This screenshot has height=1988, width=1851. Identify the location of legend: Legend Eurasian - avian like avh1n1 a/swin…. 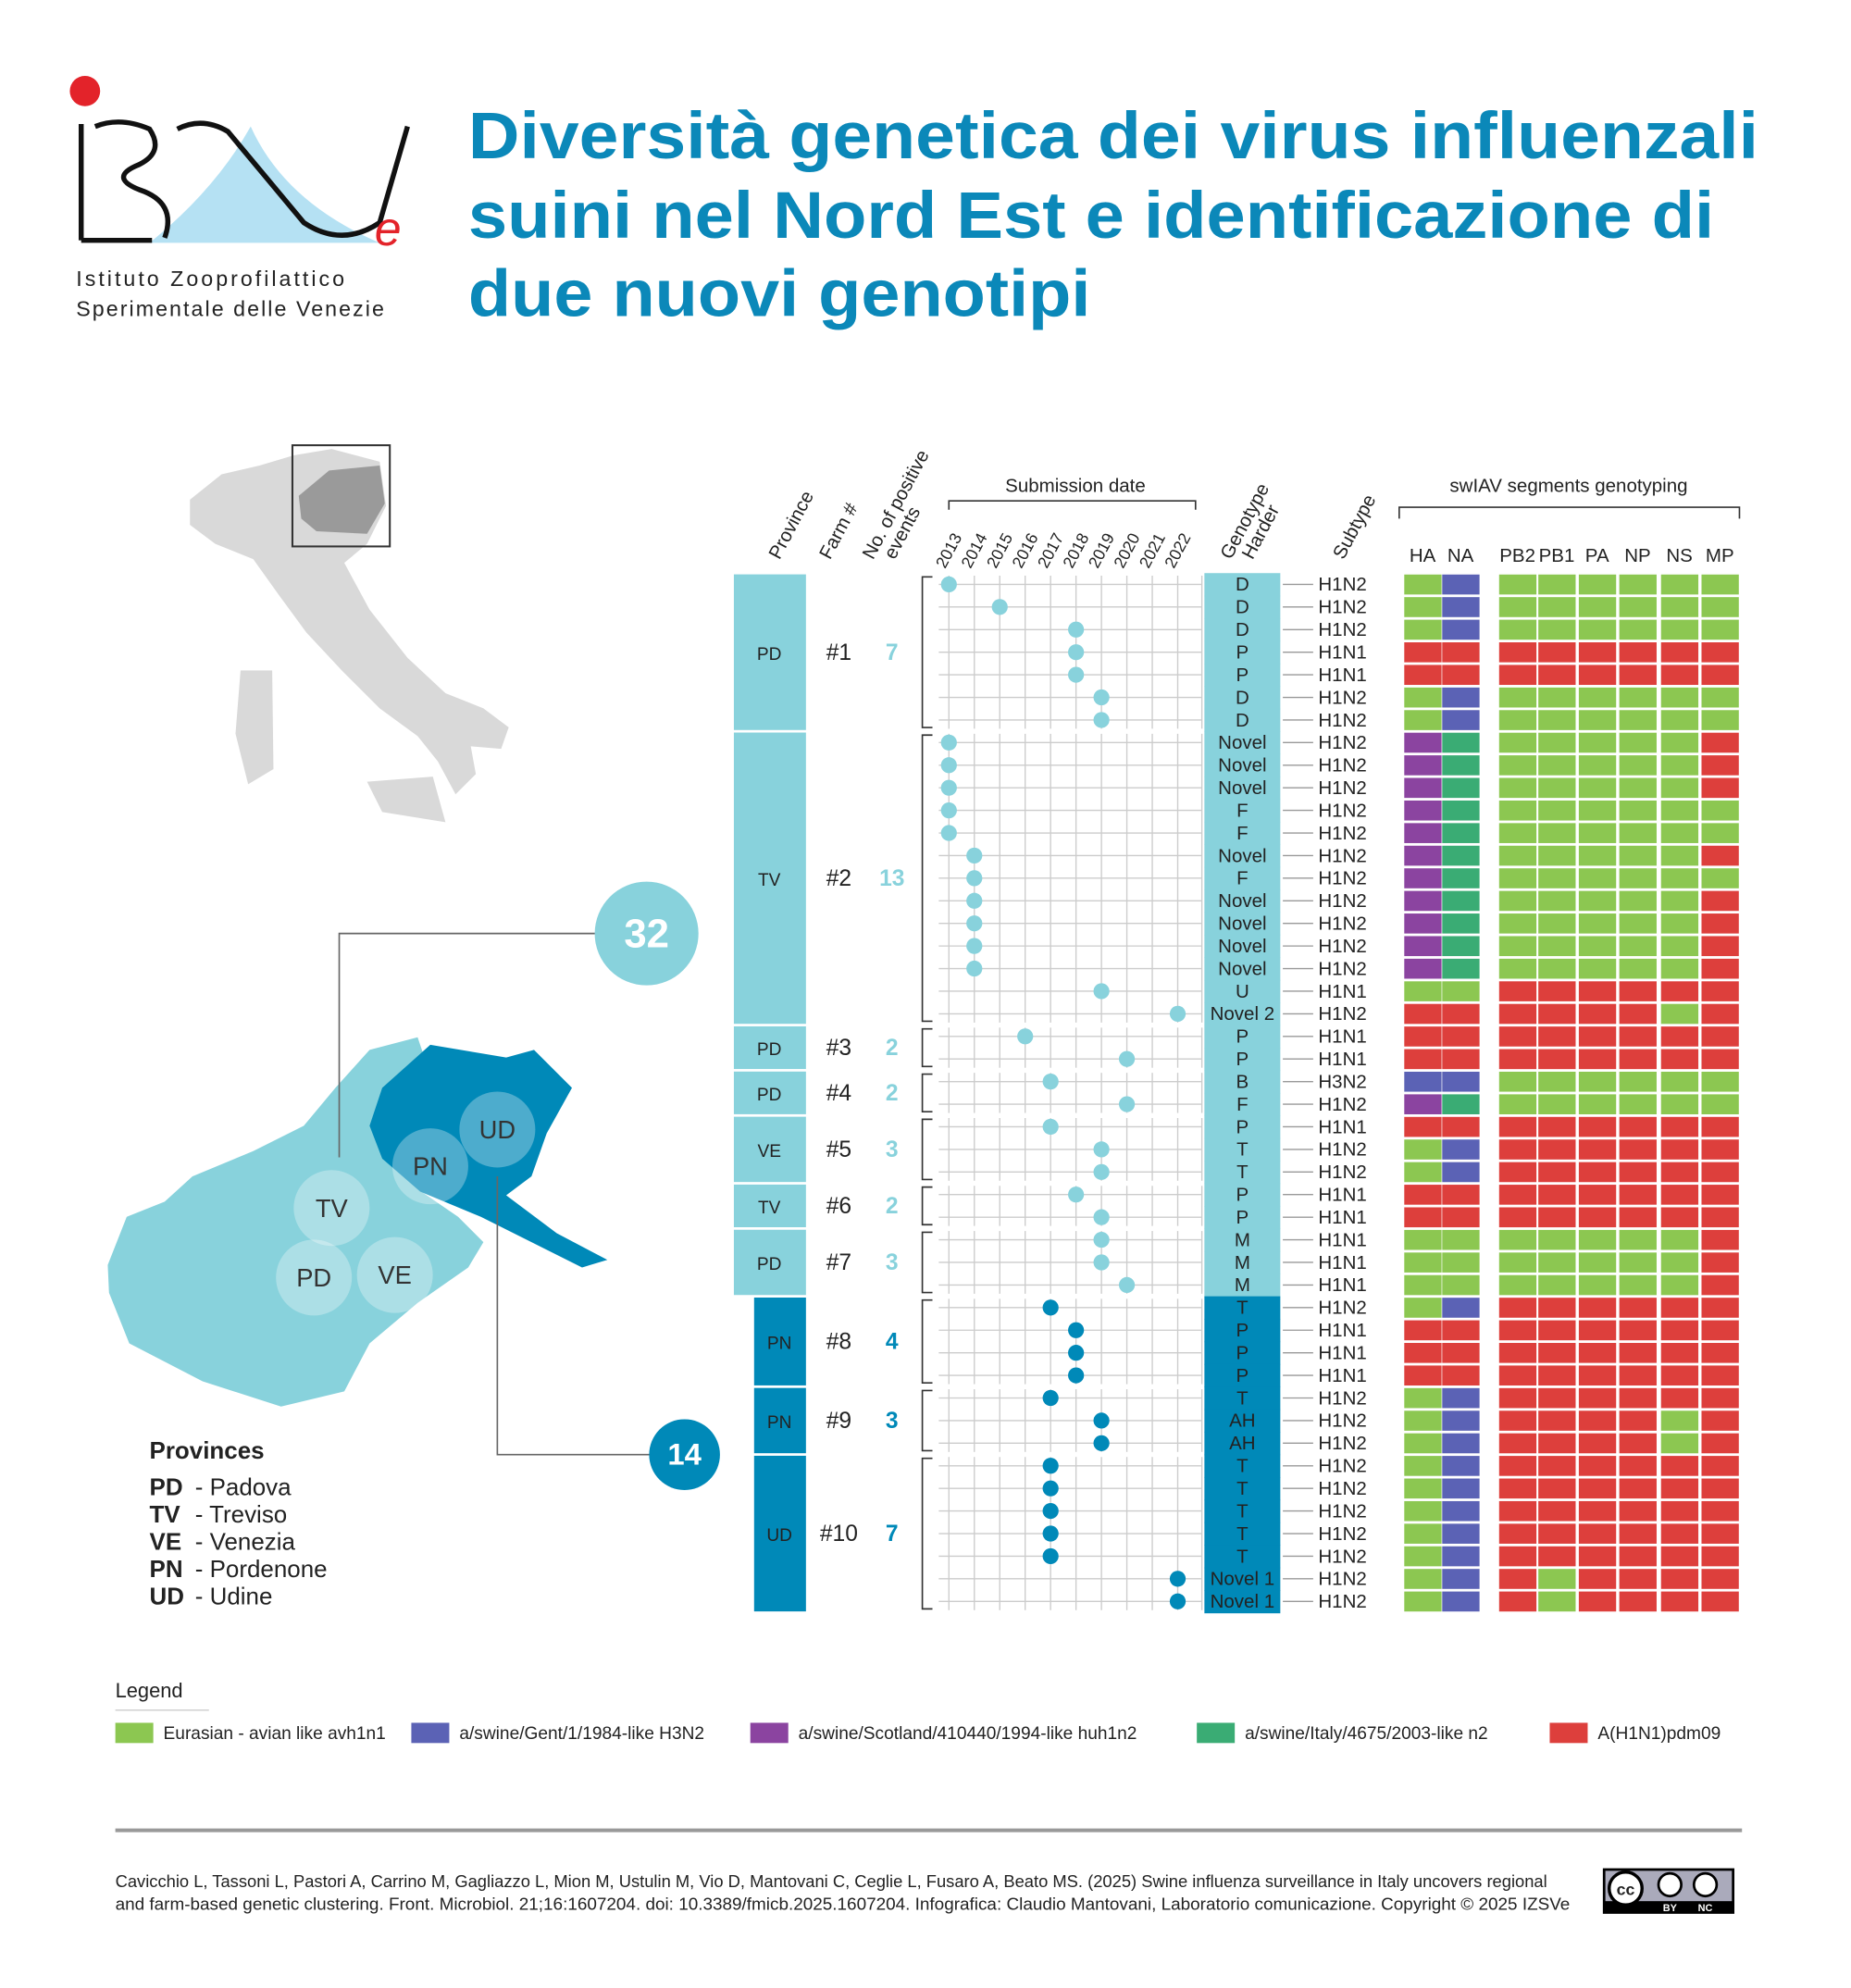
(918, 1711).